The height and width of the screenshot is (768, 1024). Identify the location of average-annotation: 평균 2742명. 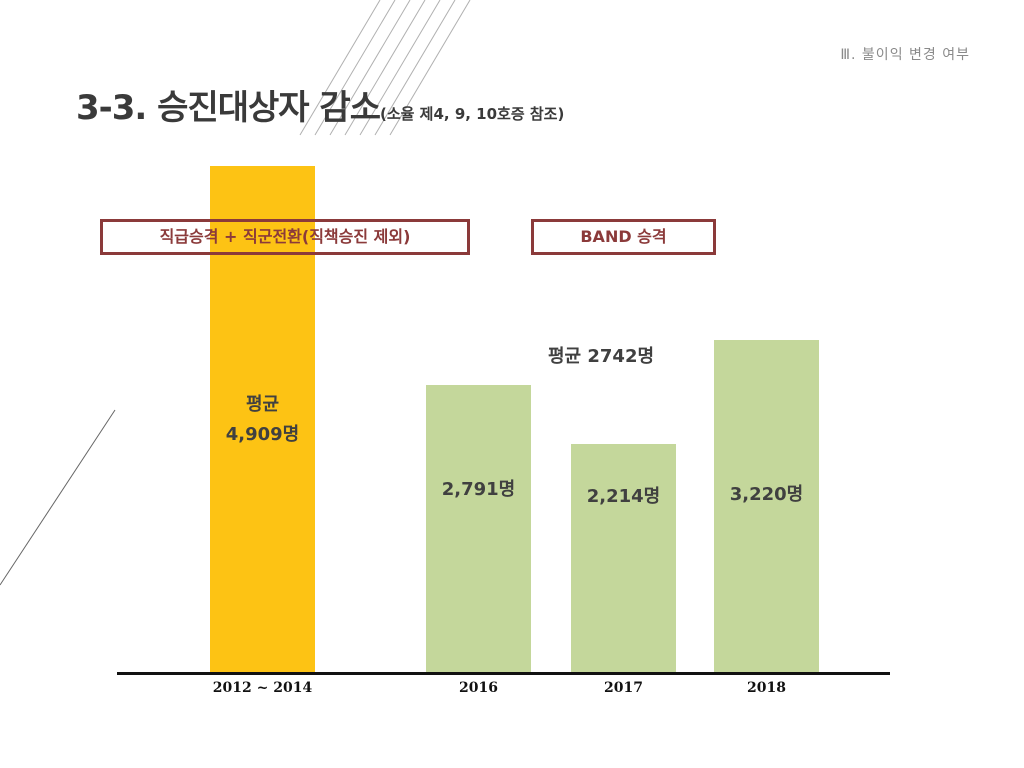
(601, 356).